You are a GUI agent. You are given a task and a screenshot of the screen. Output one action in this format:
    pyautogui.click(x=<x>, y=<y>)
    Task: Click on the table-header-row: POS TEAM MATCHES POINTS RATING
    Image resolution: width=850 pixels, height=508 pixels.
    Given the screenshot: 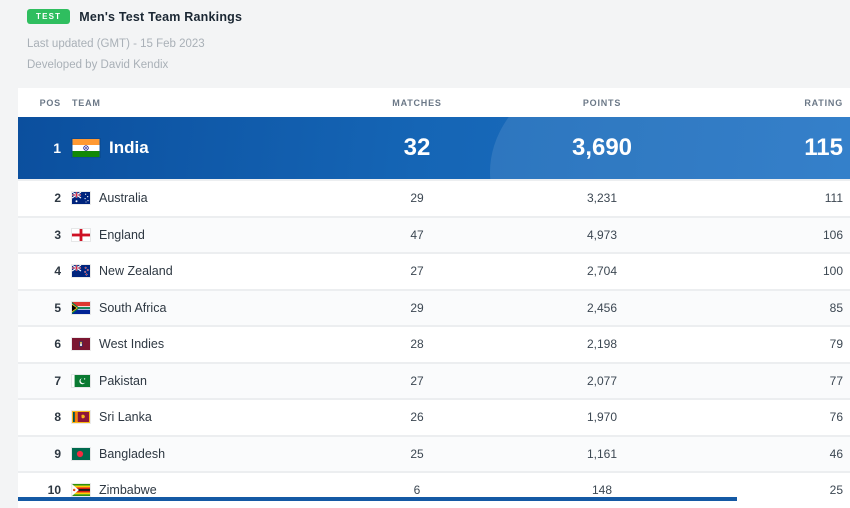 What is the action you would take?
    pyautogui.click(x=434, y=102)
    